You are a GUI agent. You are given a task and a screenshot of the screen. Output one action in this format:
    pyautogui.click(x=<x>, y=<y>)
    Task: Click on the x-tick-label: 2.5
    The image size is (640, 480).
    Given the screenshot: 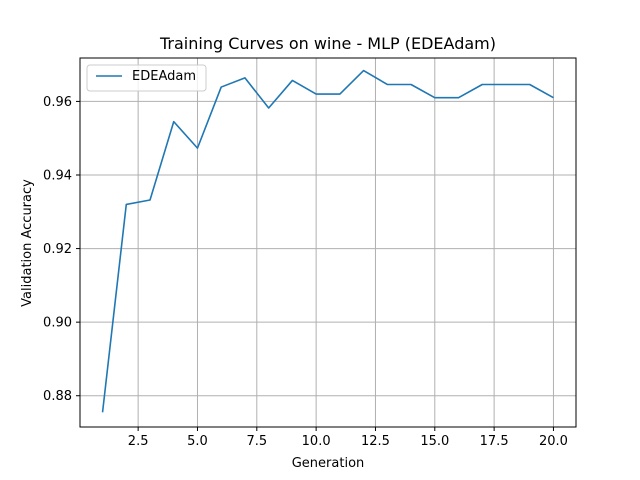 What is the action you would take?
    pyautogui.click(x=138, y=441)
    